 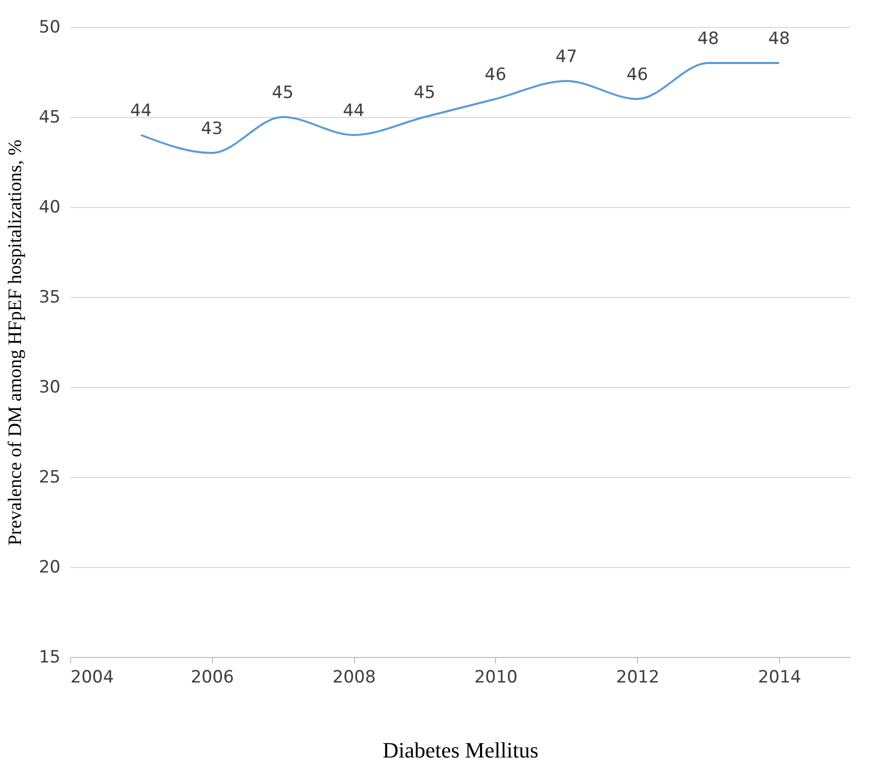 What do you see at coordinates (15, 342) in the screenshot?
I see `y-axis-title: Prevalence of DM among HFpEF hospitalizations, %` at bounding box center [15, 342].